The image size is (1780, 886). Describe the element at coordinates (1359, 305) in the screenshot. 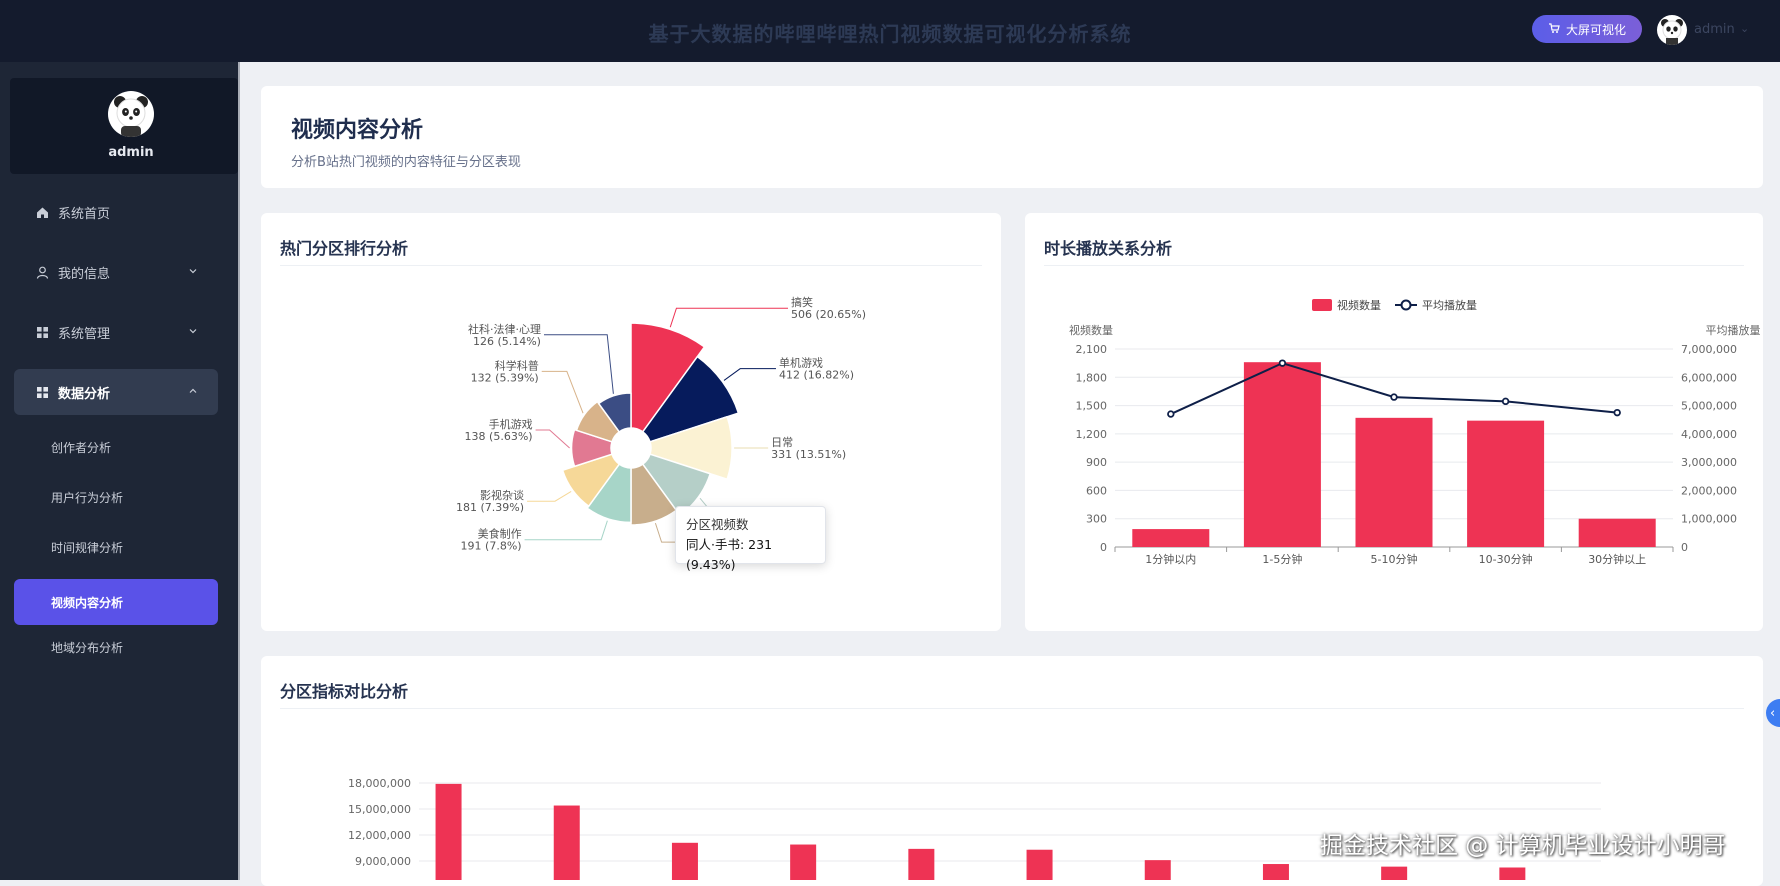

I see `legend-bar-label: 视频数量` at that location.